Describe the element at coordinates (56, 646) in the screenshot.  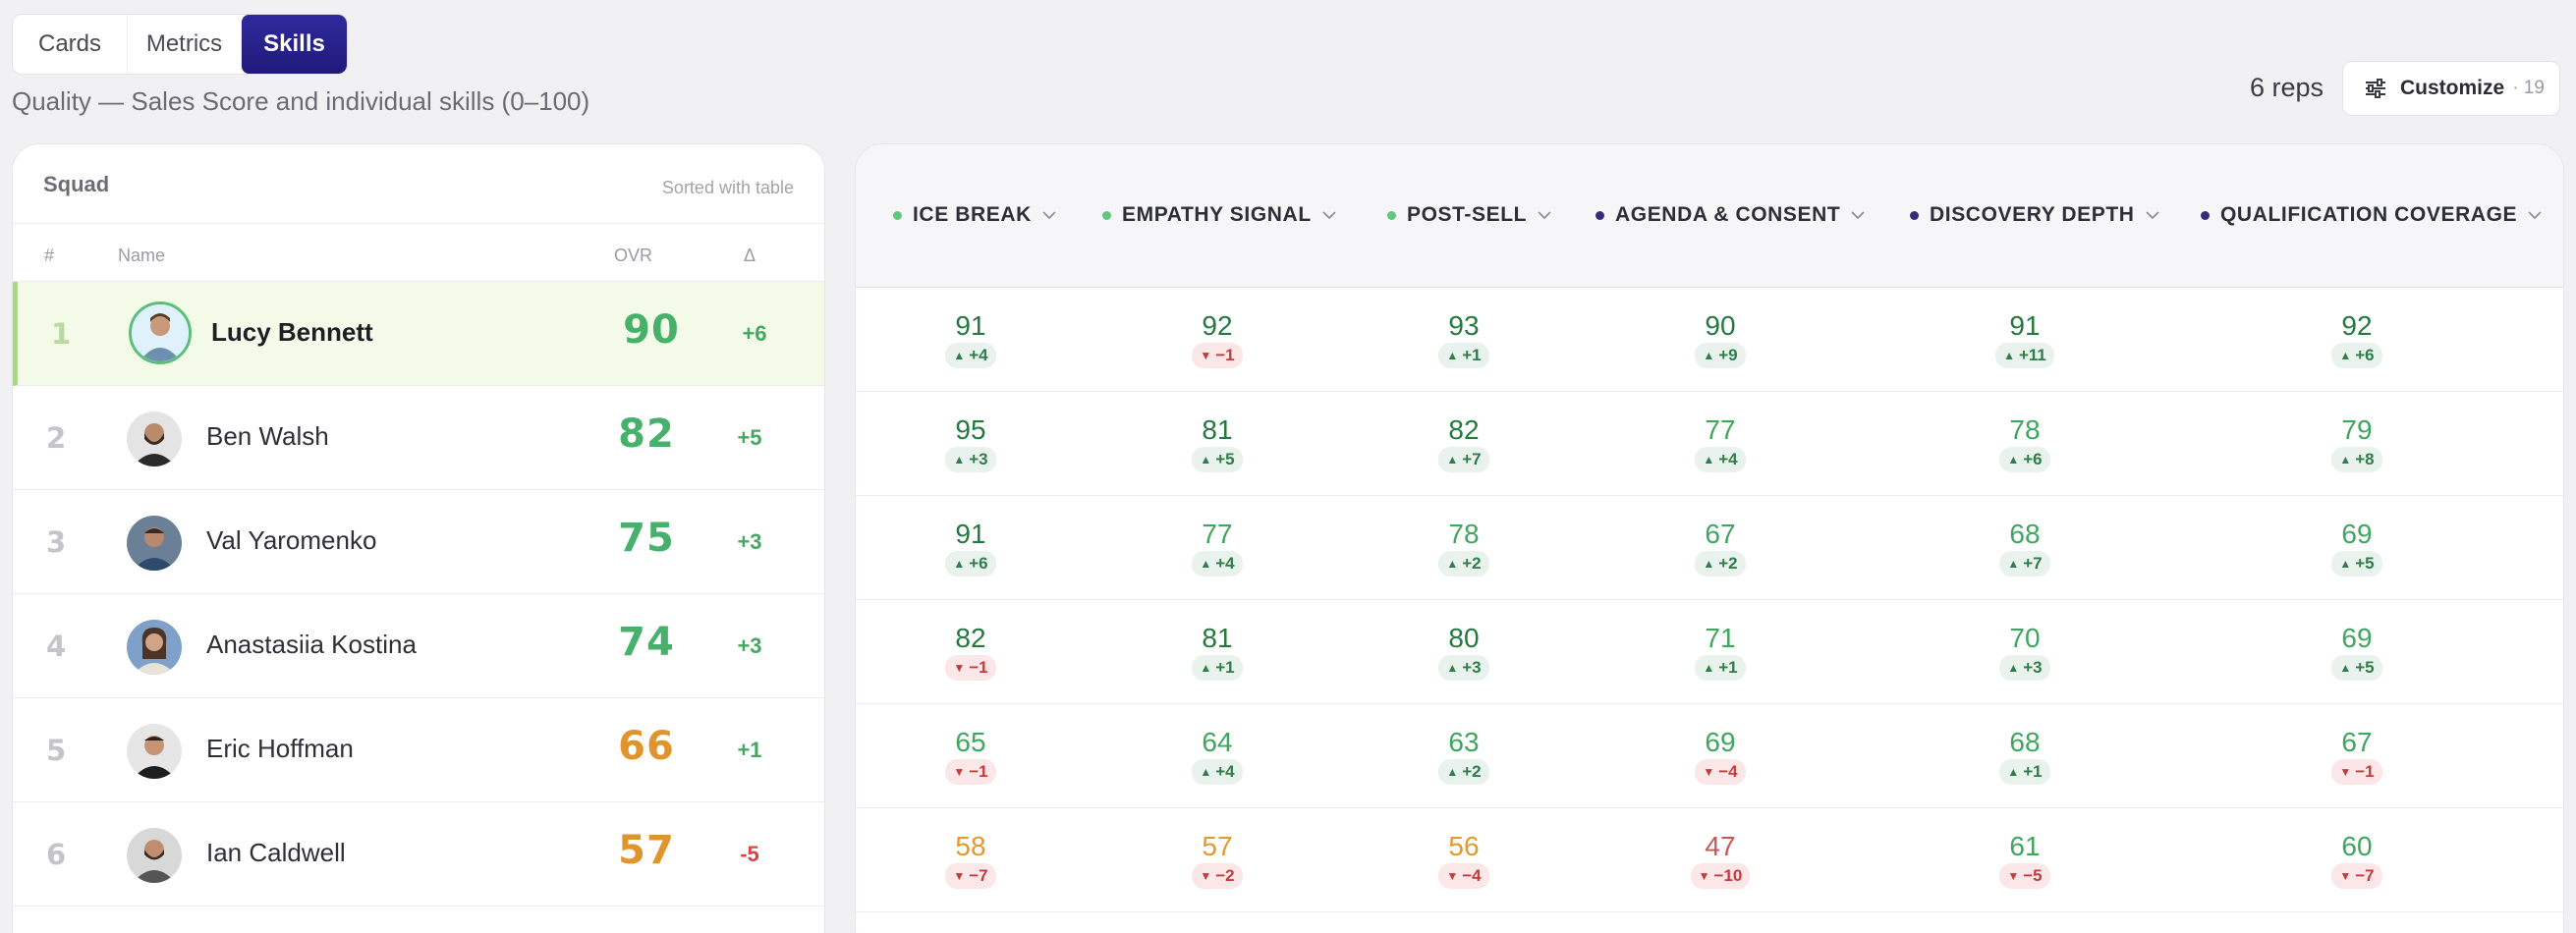
I see `rank: 4` at that location.